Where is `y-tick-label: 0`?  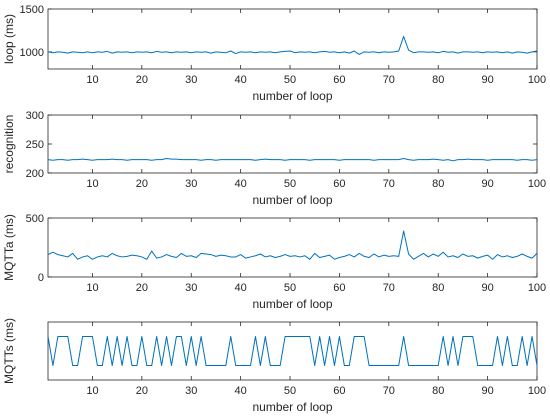
y-tick-label: 0 is located at coordinates (41, 278).